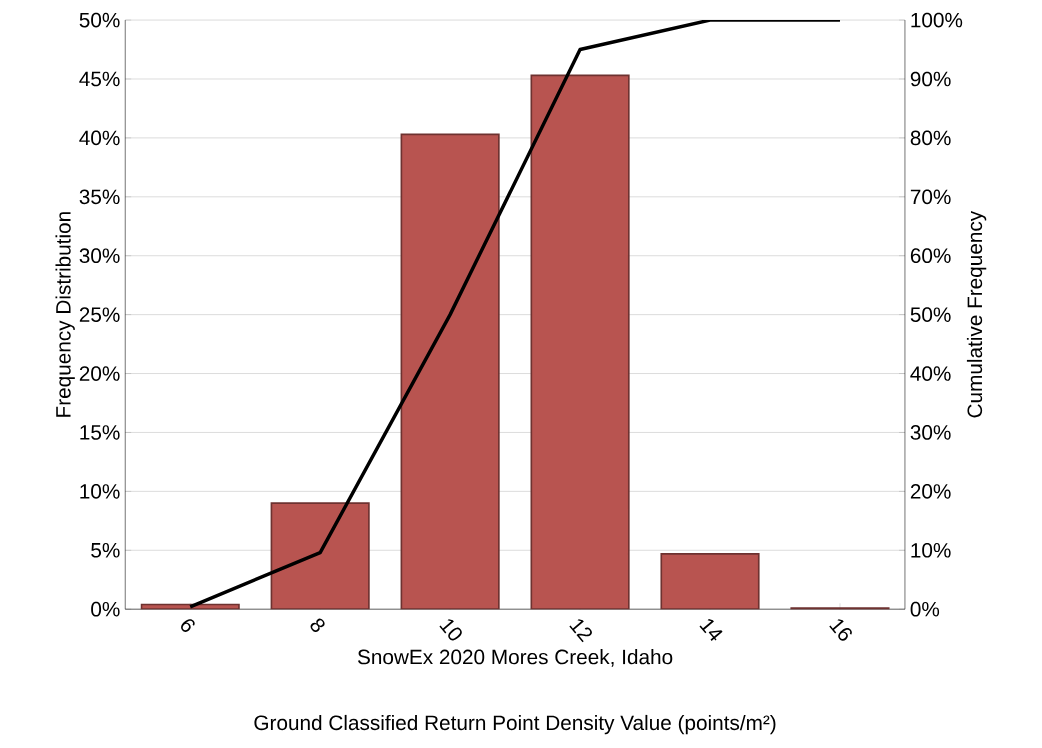 This screenshot has width=1042, height=748. What do you see at coordinates (99, 255) in the screenshot?
I see `y-tick-label: 30%` at bounding box center [99, 255].